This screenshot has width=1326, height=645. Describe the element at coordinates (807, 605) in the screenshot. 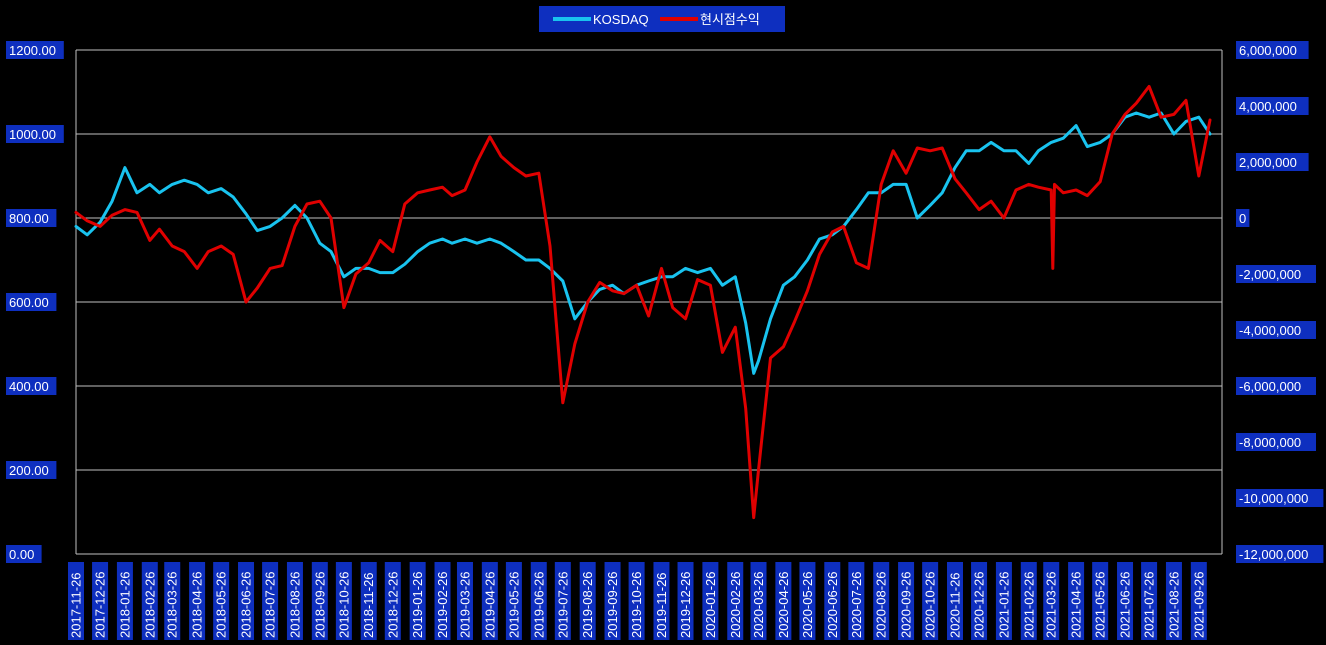

I see `x-tick-label: 2020-05-26` at that location.